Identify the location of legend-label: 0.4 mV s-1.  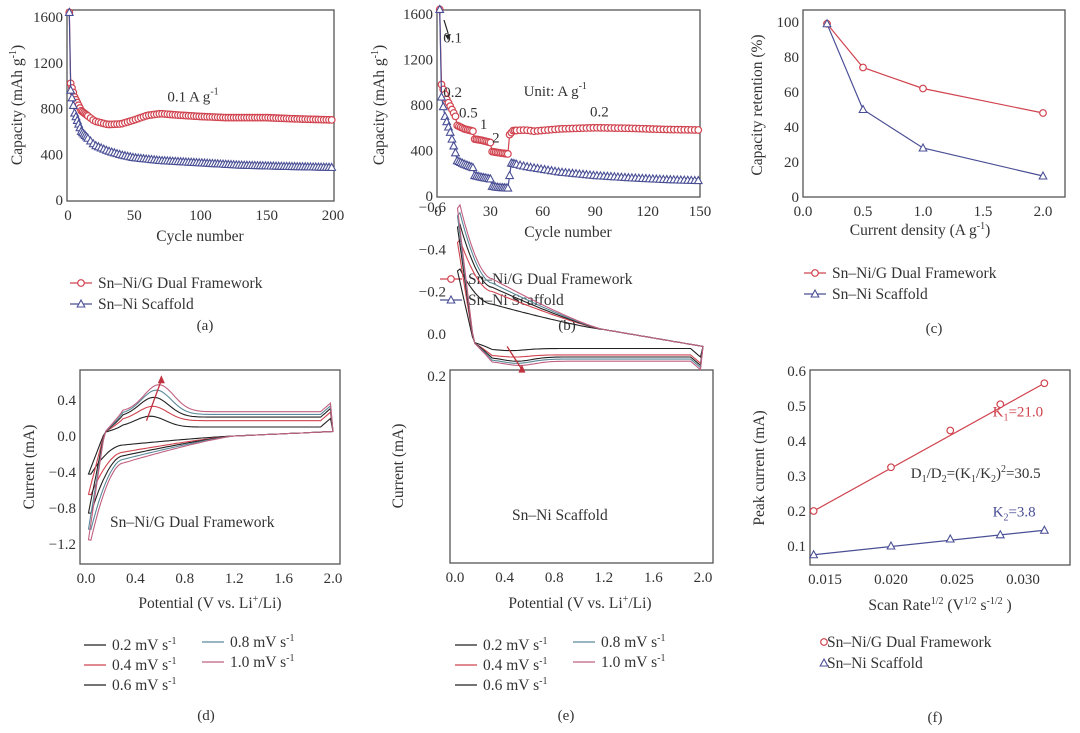
(515, 665).